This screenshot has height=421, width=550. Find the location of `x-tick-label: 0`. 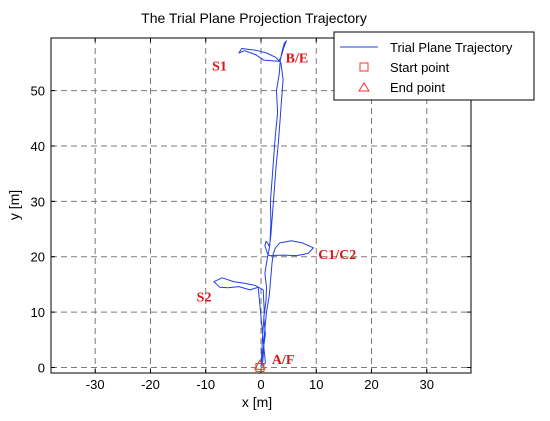

x-tick-label: 0 is located at coordinates (260, 384).